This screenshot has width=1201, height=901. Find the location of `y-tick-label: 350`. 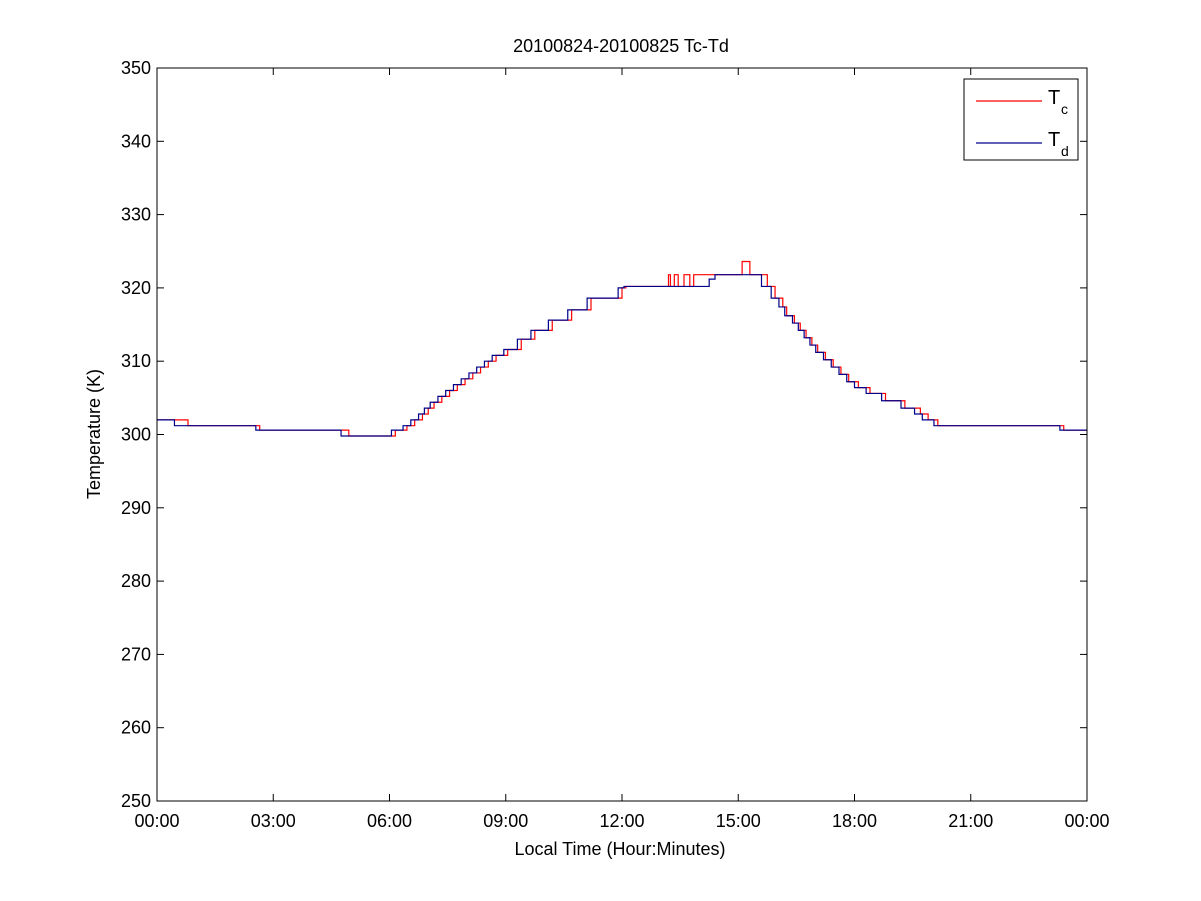

y-tick-label: 350 is located at coordinates (136, 68).